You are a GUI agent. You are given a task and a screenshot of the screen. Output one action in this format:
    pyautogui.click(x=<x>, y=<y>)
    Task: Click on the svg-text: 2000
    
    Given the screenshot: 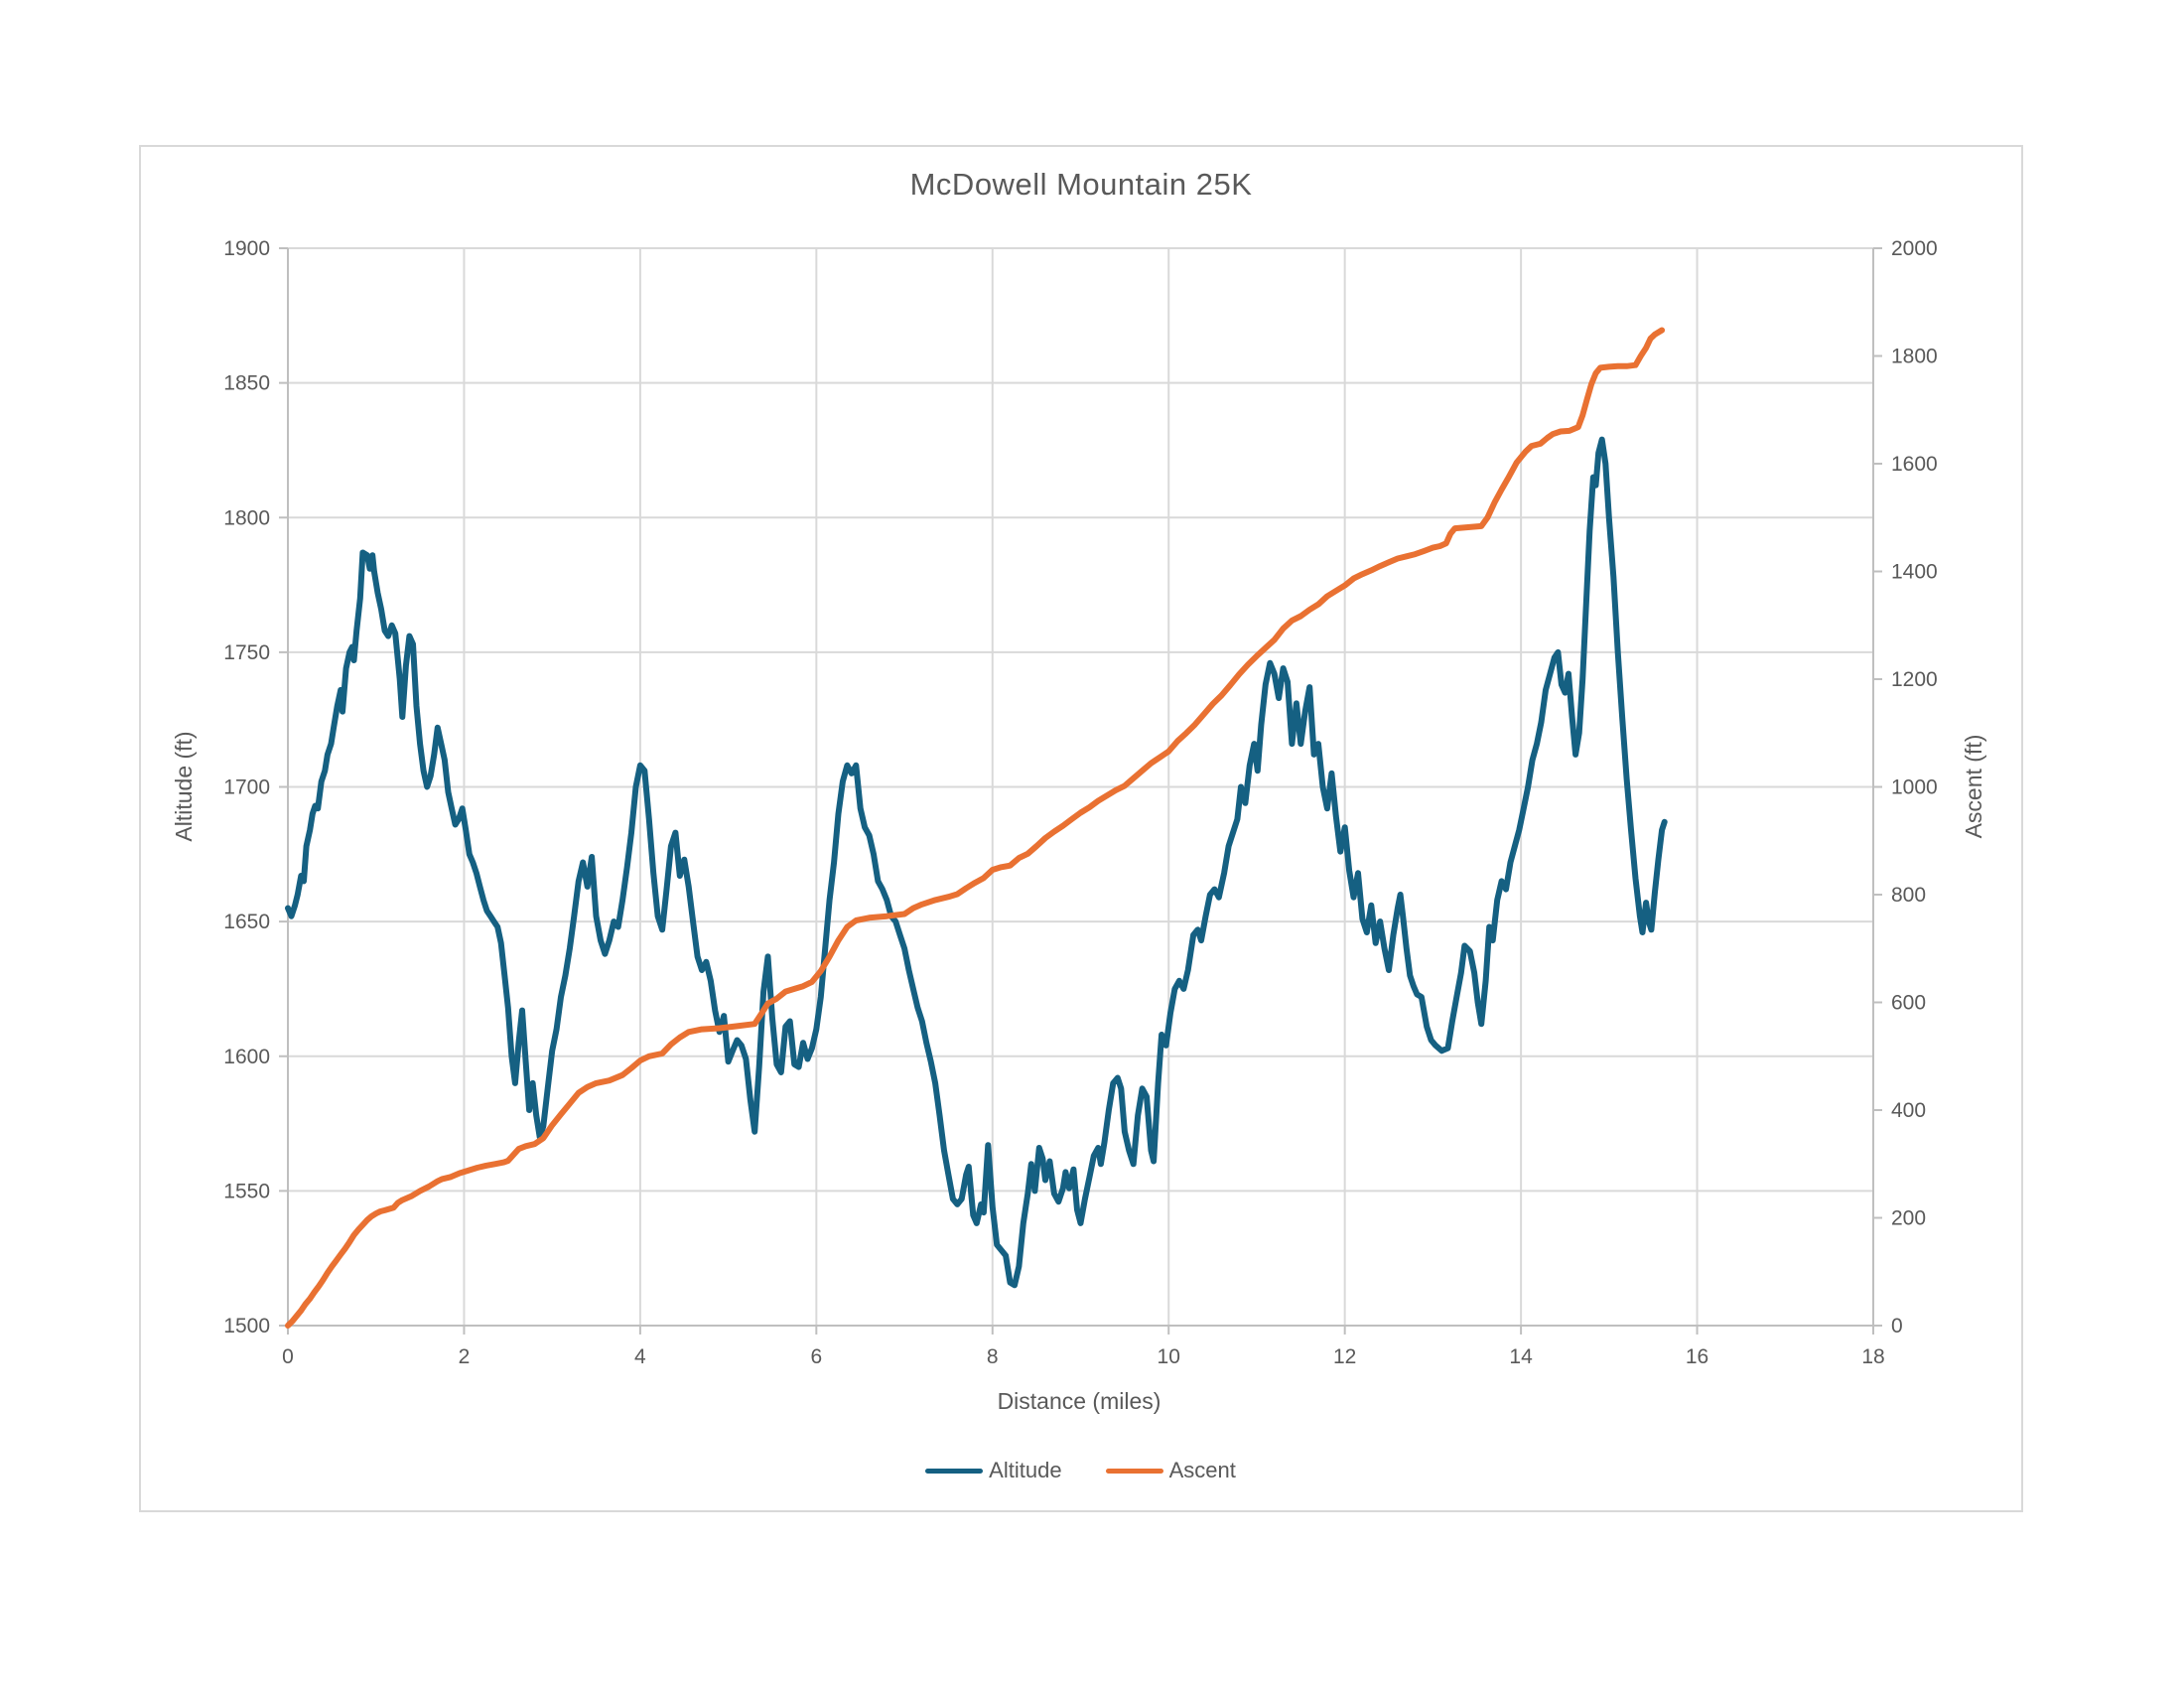 What is the action you would take?
    pyautogui.click(x=1914, y=248)
    